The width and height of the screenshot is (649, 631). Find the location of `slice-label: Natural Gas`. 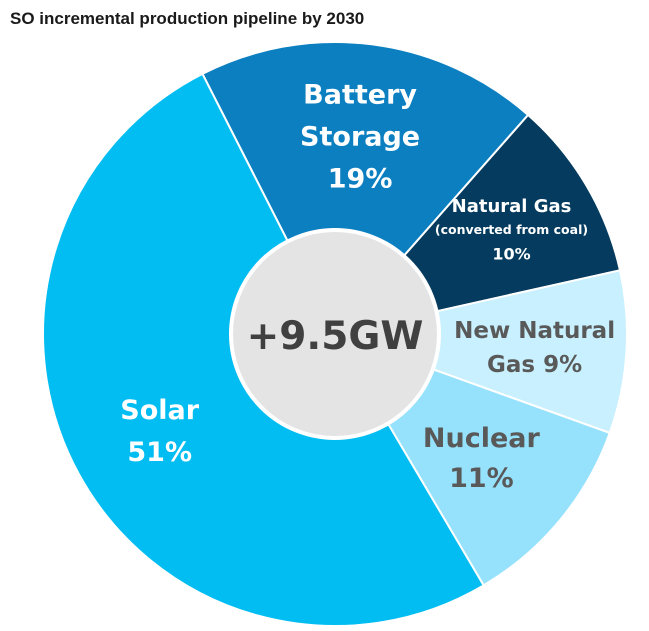

slice-label: Natural Gas is located at coordinates (512, 206).